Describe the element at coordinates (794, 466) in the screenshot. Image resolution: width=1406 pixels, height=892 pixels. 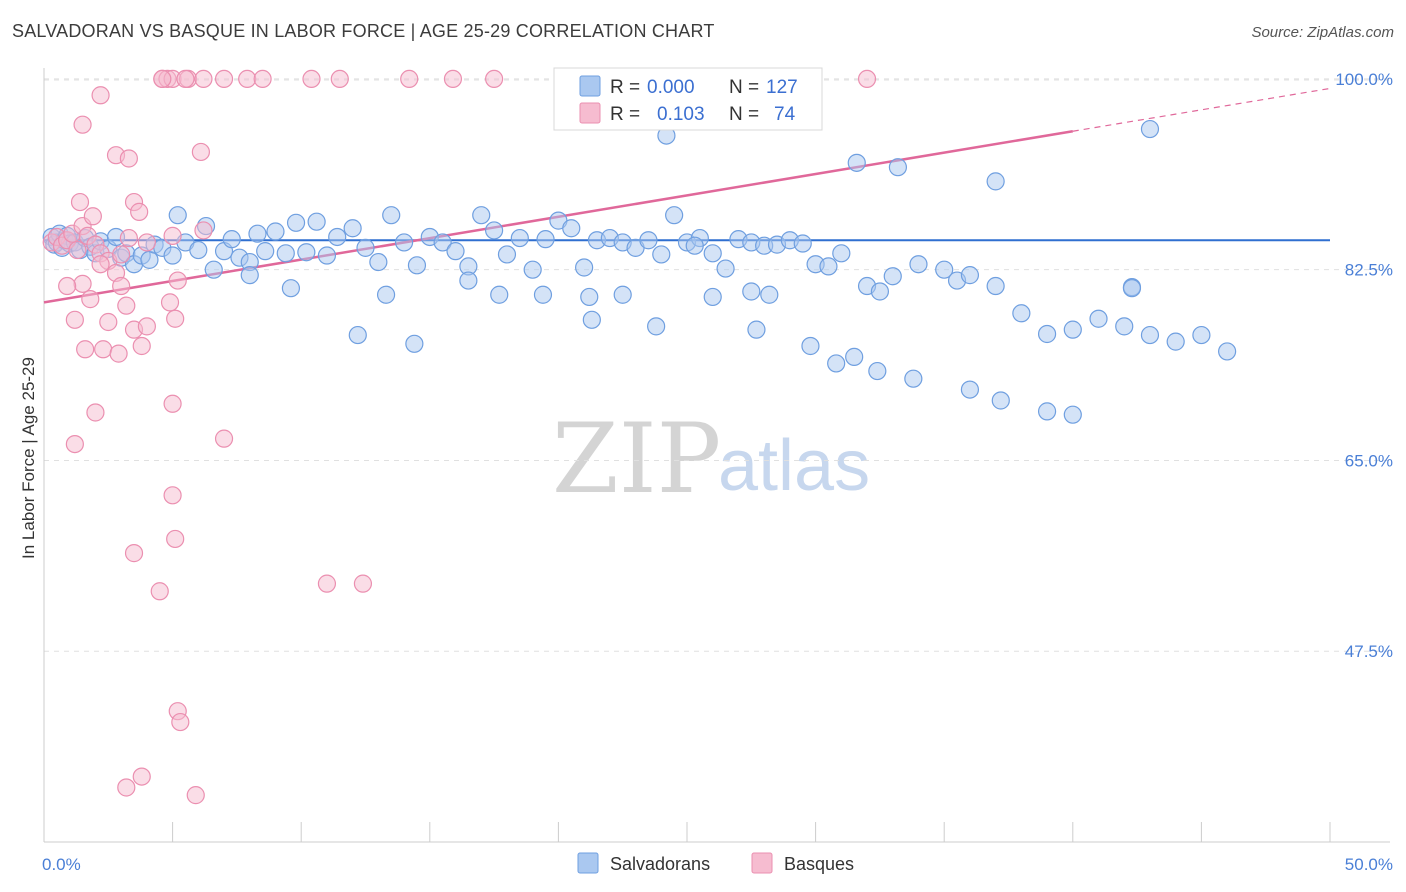
I see `watermark-atlas: atlas` at that location.